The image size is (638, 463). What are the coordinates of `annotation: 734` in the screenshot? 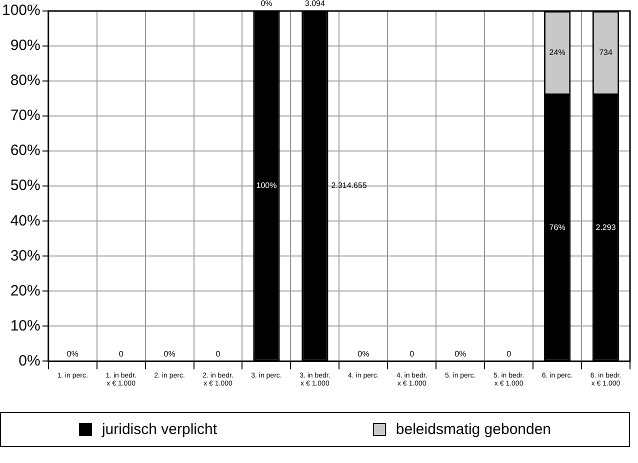 It's located at (606, 53).